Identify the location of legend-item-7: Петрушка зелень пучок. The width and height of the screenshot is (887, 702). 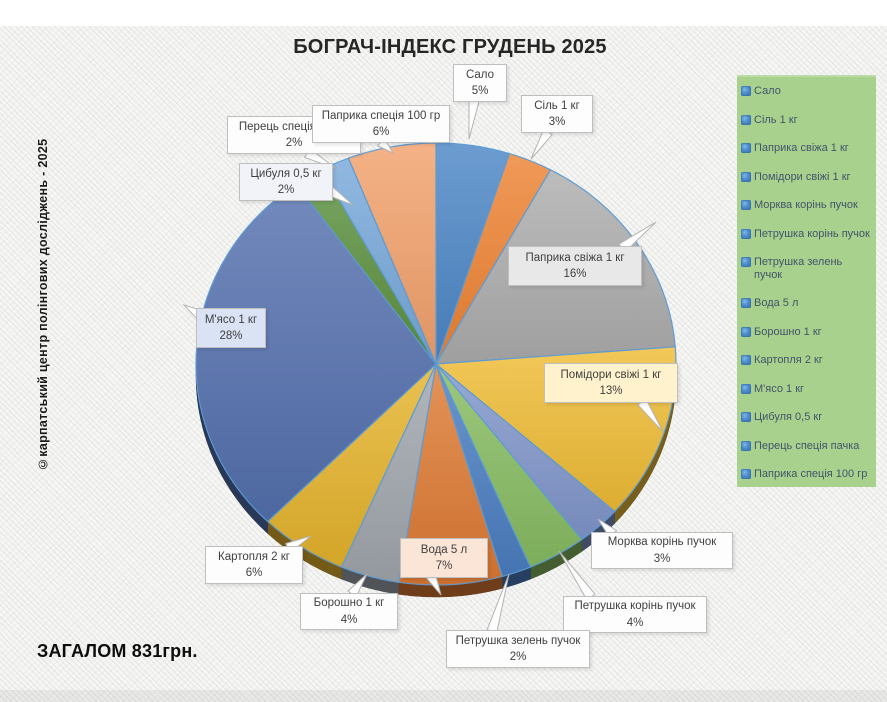
(806, 268).